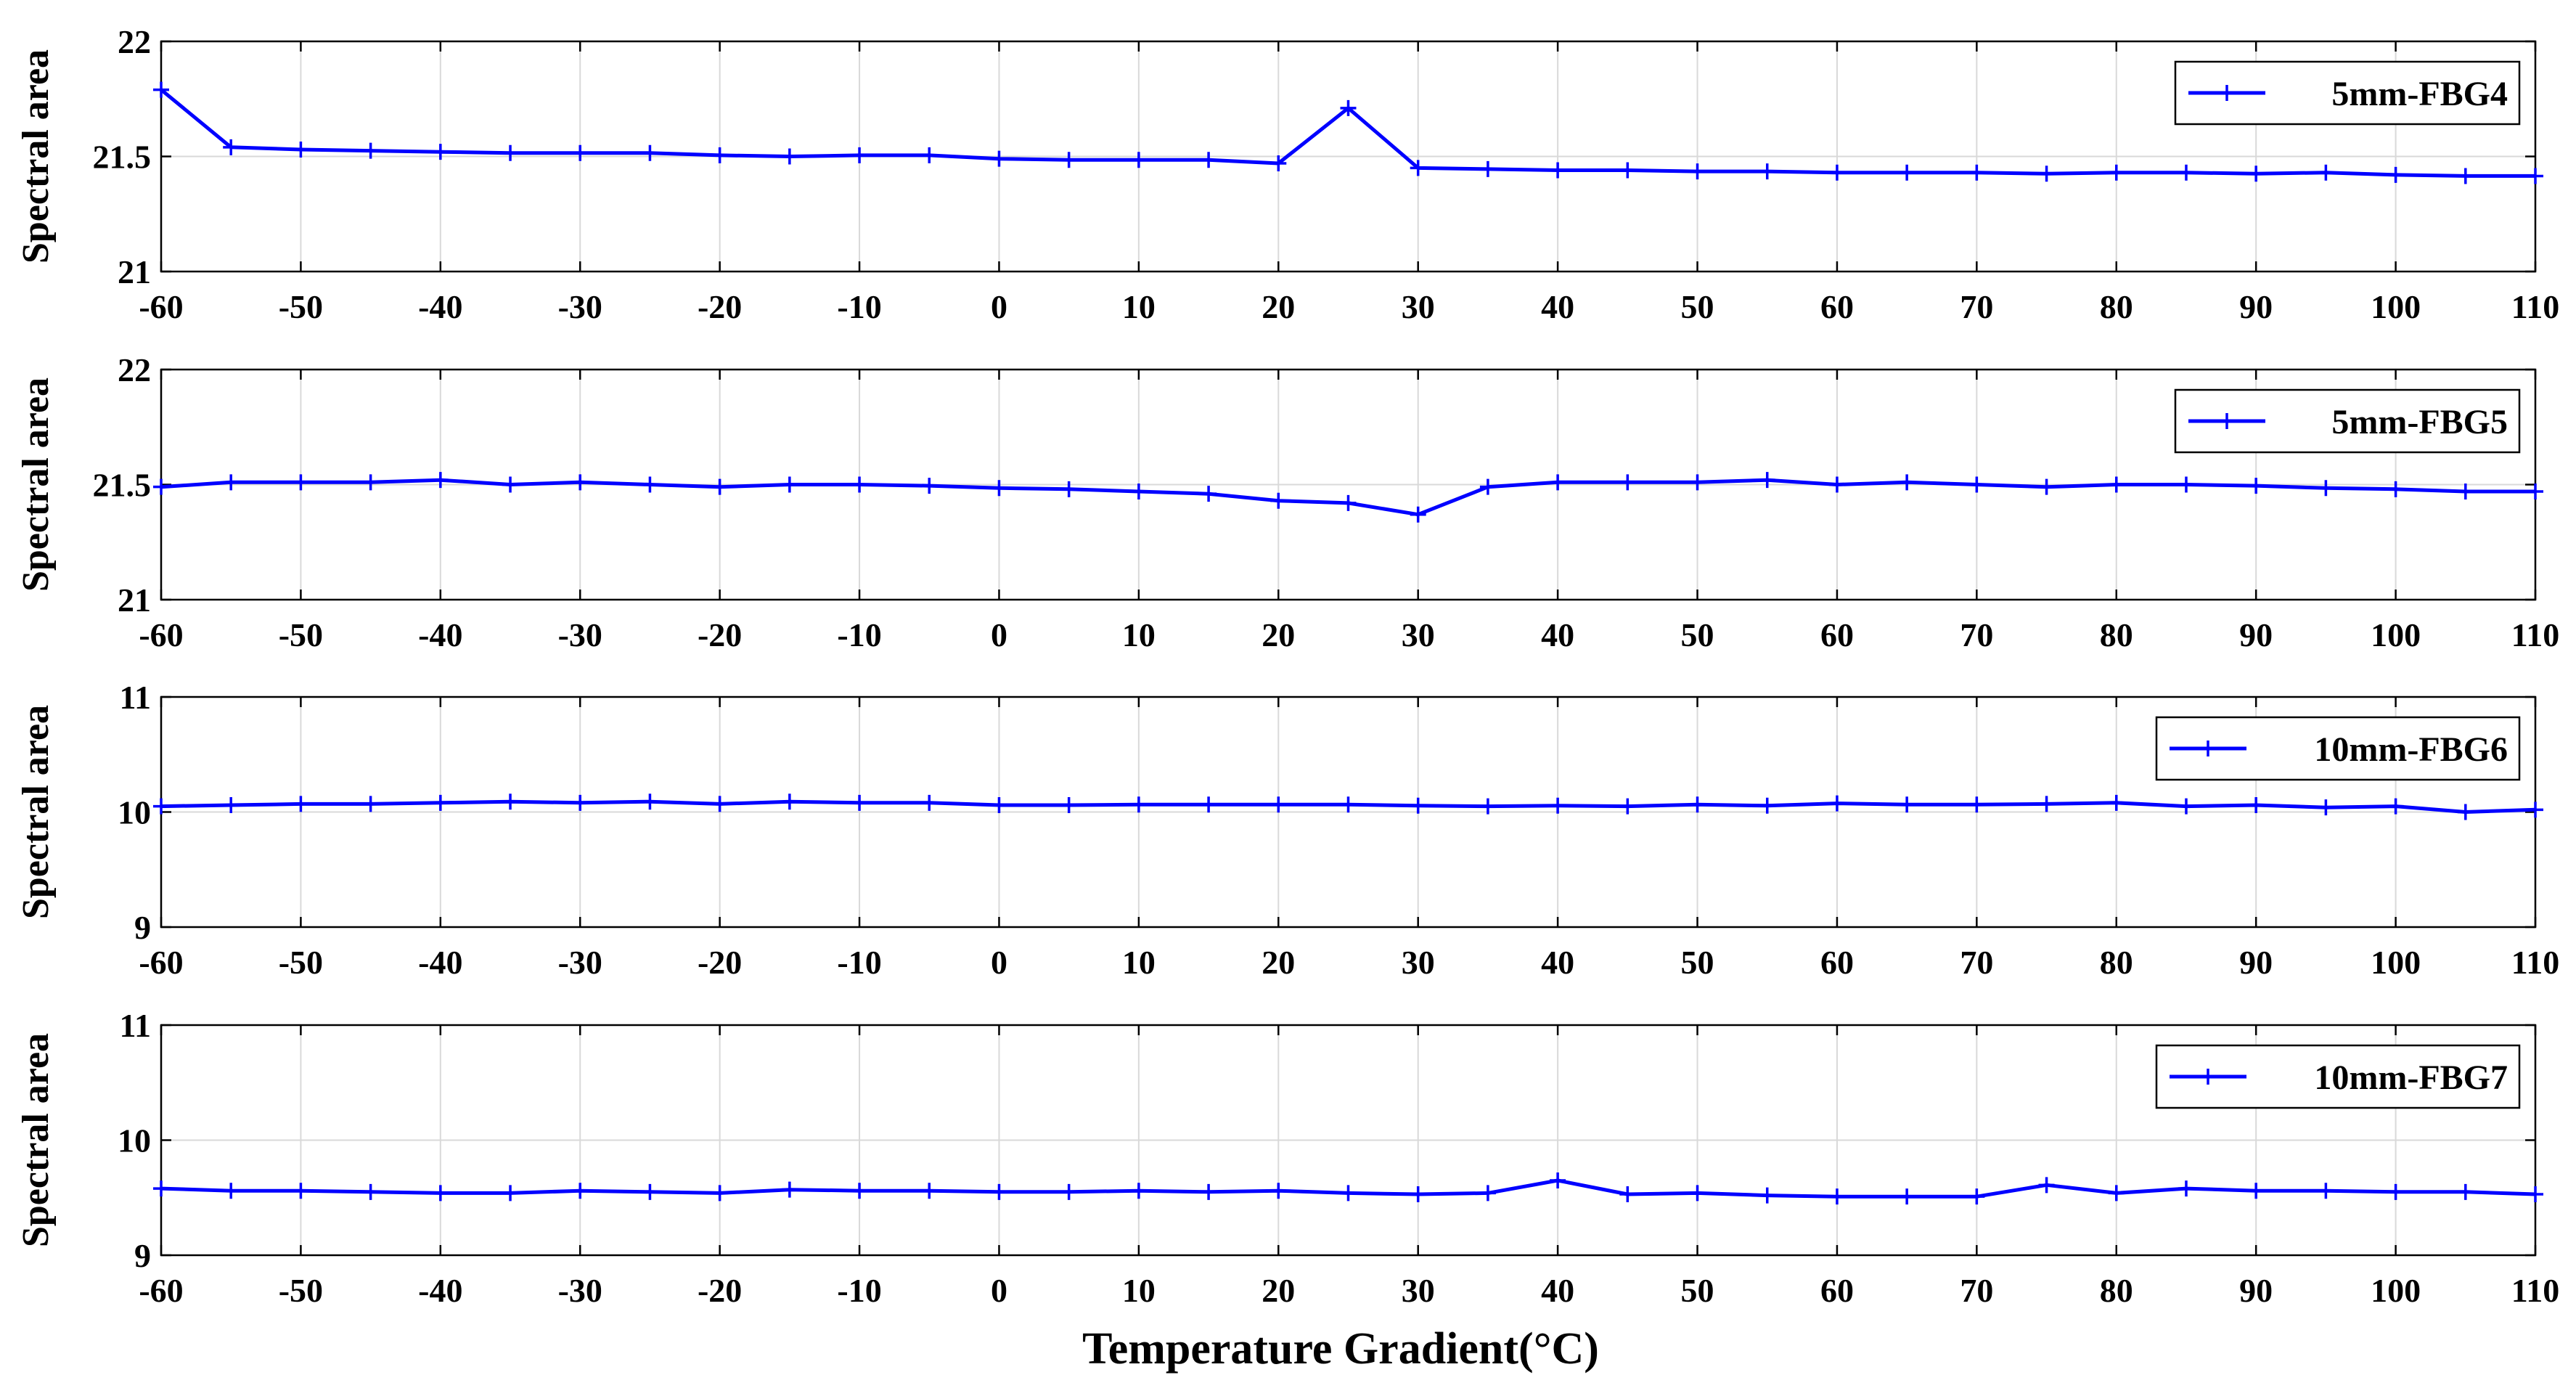 This screenshot has height=1383, width=2576. What do you see at coordinates (161, 962) in the screenshot?
I see `x-tick-label: -60` at bounding box center [161, 962].